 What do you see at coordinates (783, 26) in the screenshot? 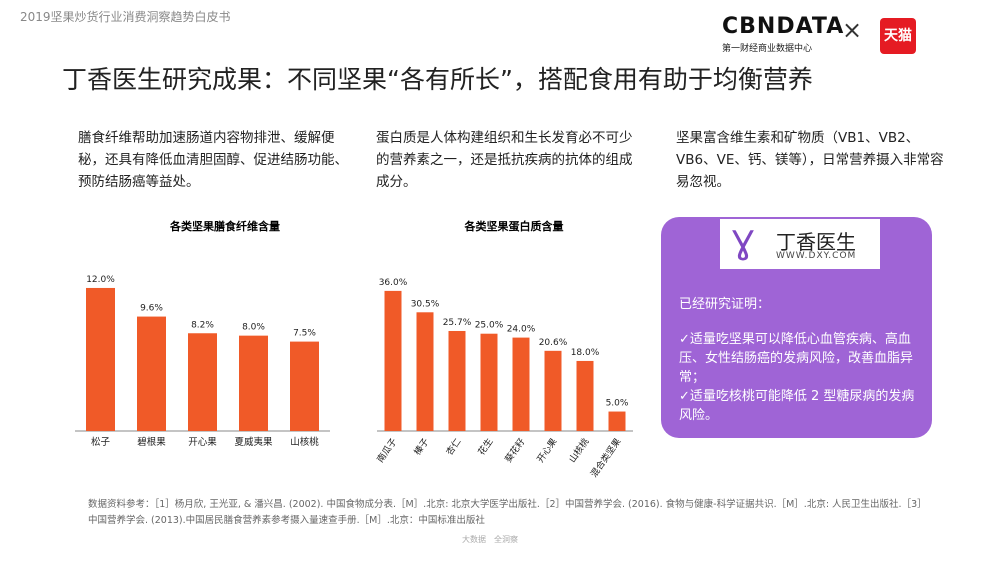
I see `cbndata-logo: CBNDATA` at bounding box center [783, 26].